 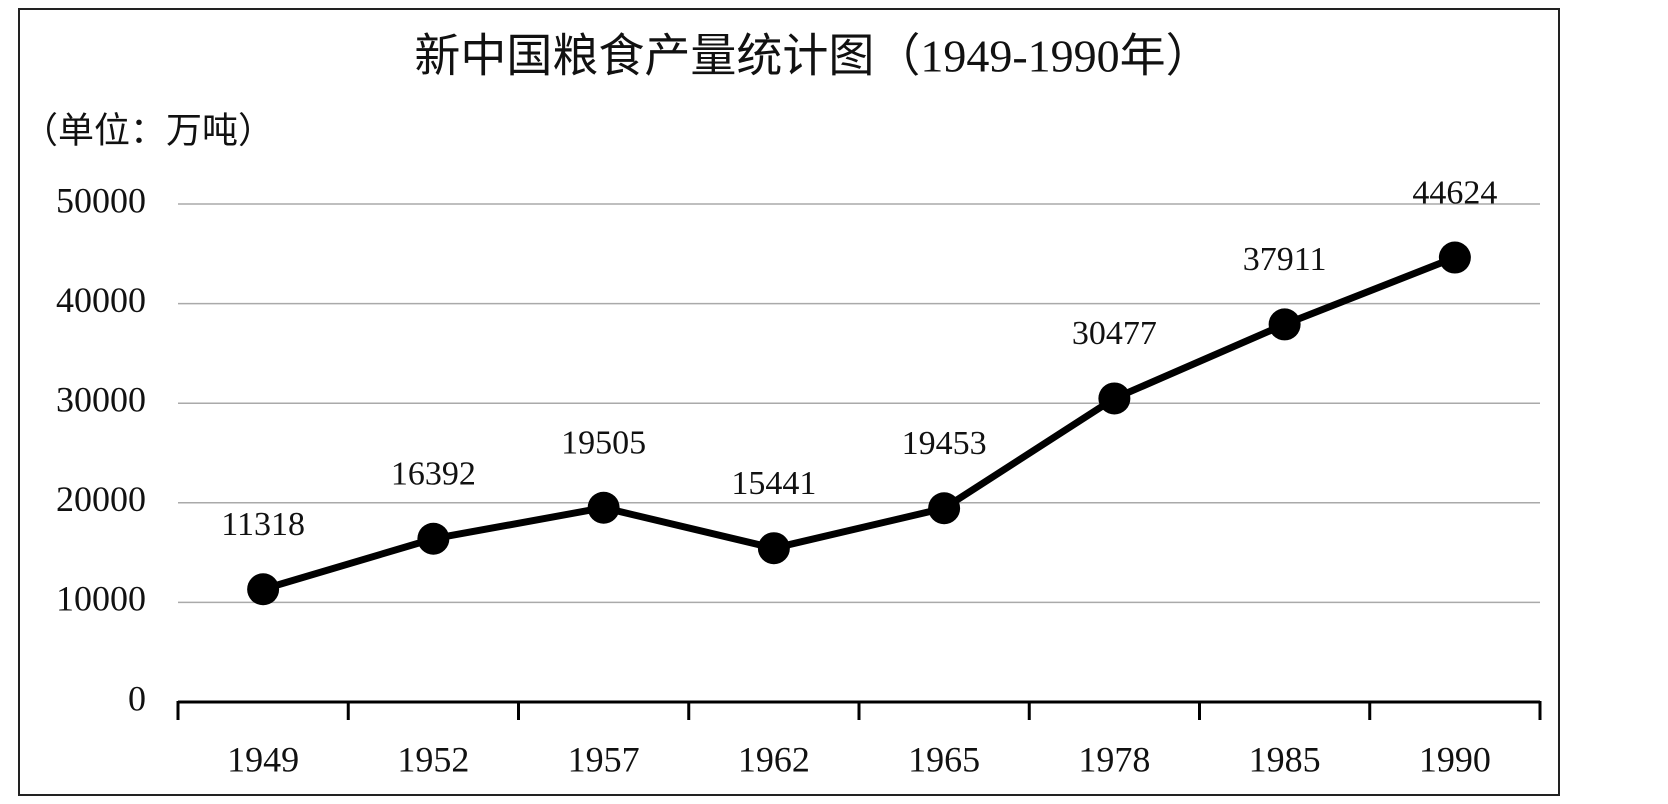 What do you see at coordinates (433, 474) in the screenshot?
I see `data-label: 16392` at bounding box center [433, 474].